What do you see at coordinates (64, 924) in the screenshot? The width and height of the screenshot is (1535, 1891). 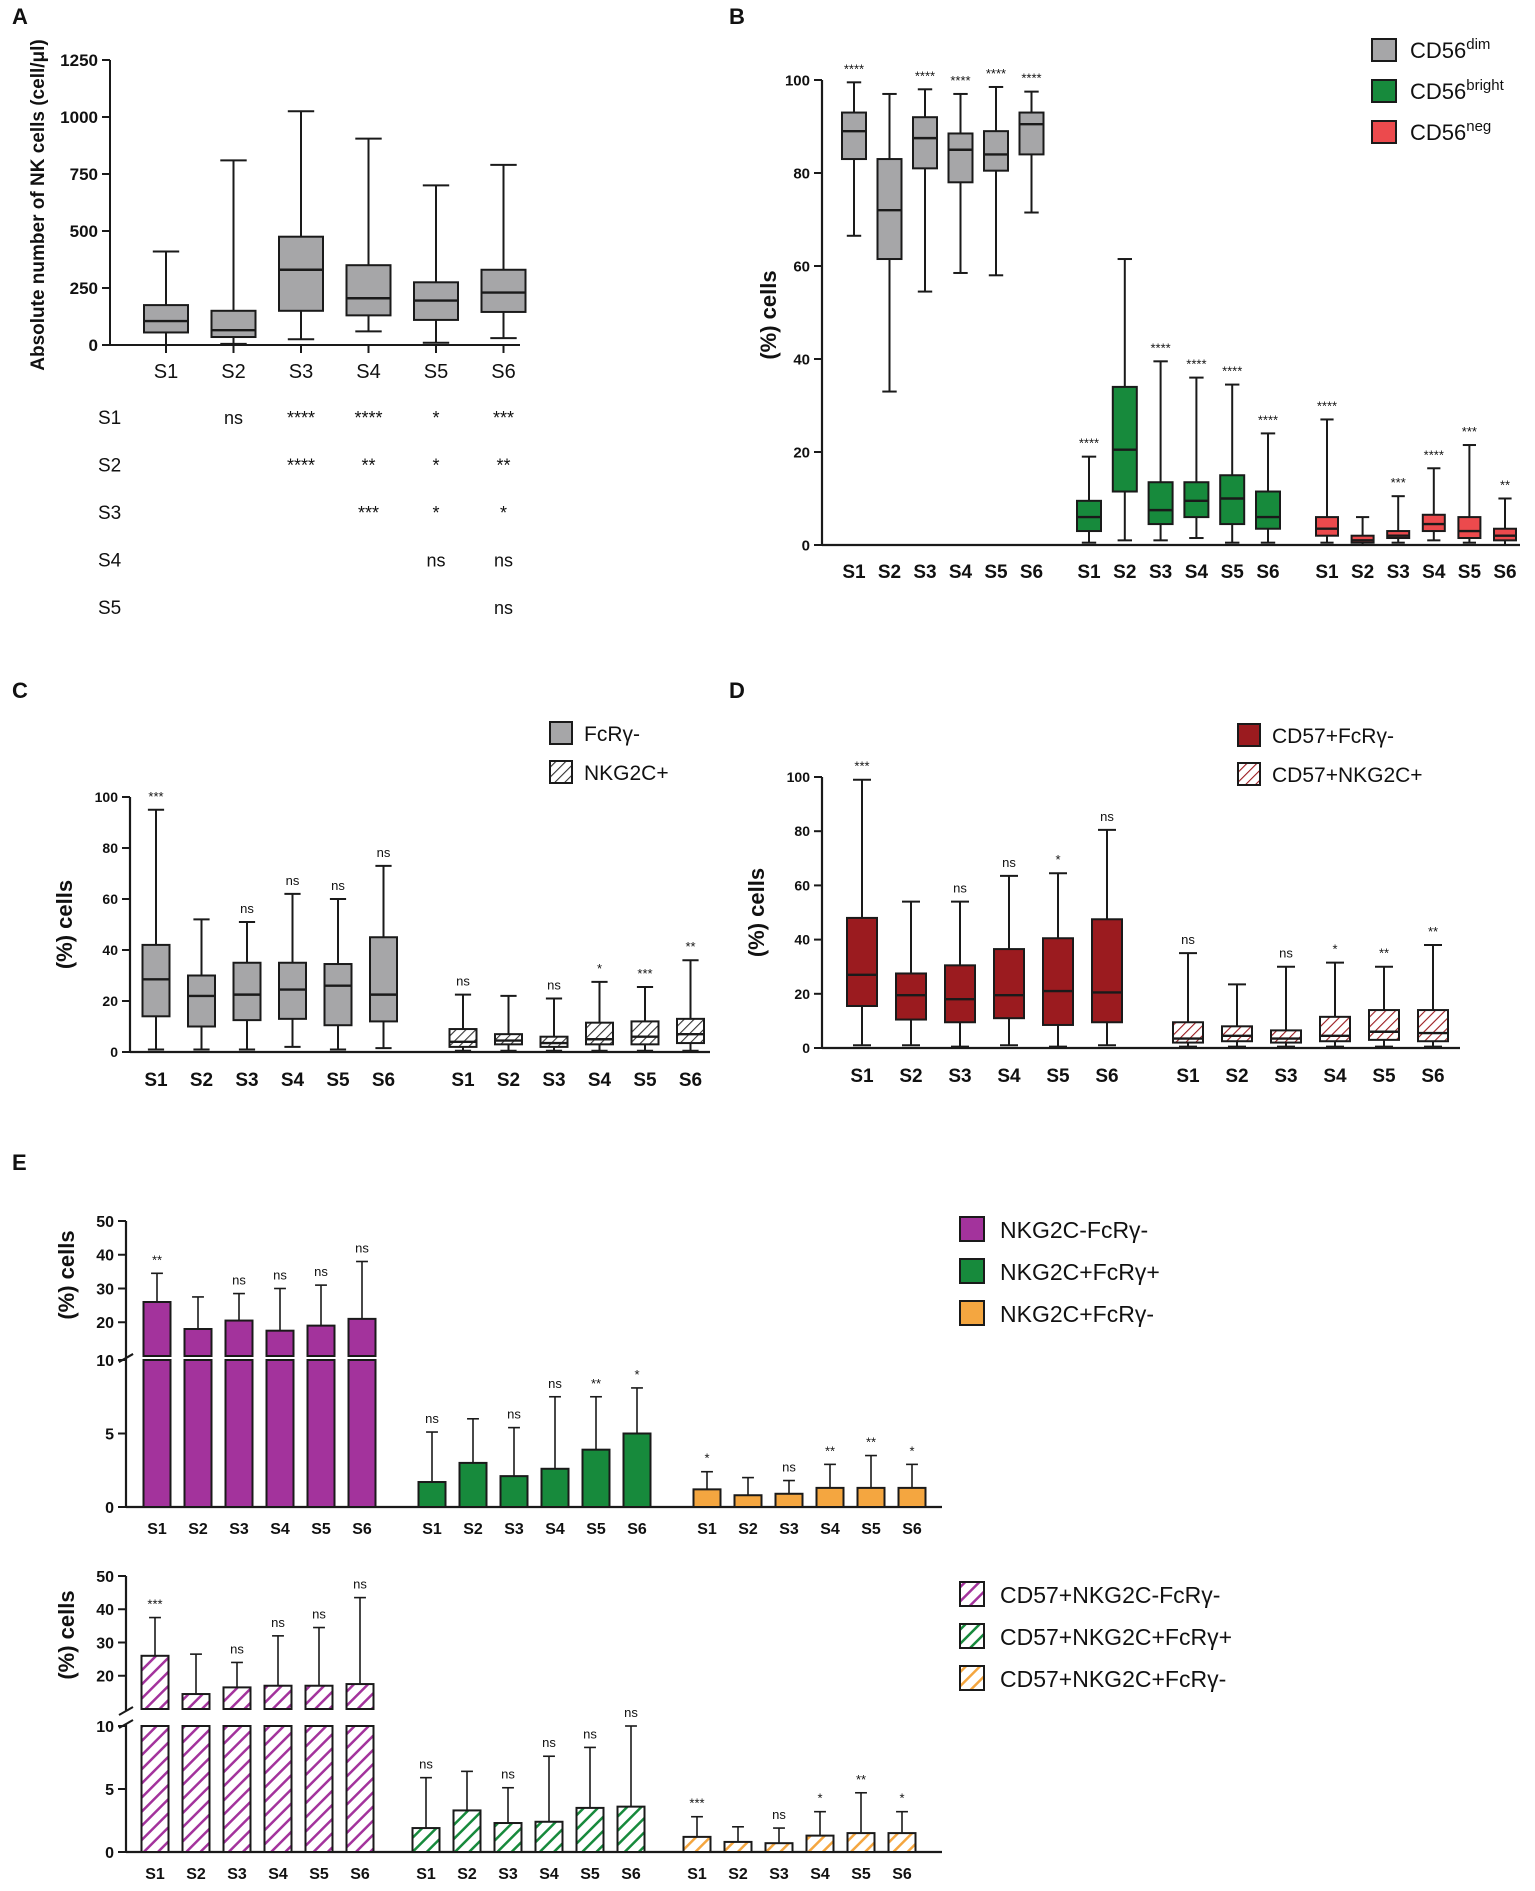 I see `y-axis-label: (%) cells` at bounding box center [64, 924].